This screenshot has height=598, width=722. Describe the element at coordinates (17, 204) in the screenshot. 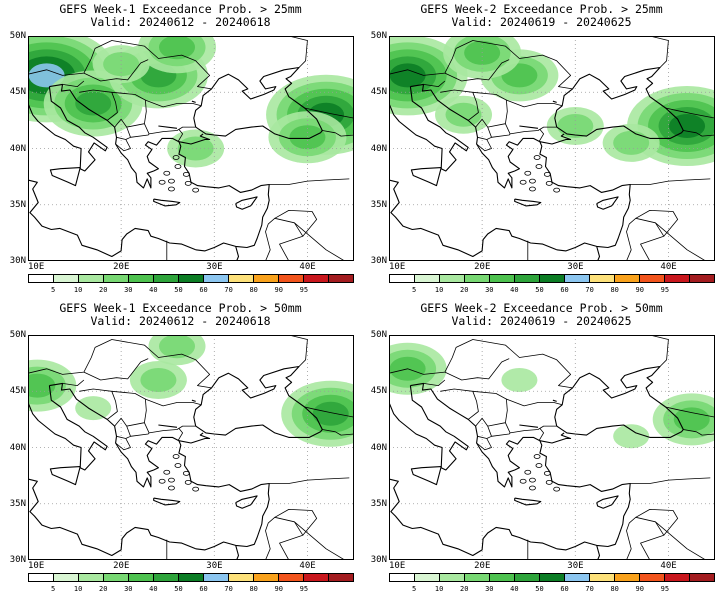

I see `latitude-label: 35N` at that location.